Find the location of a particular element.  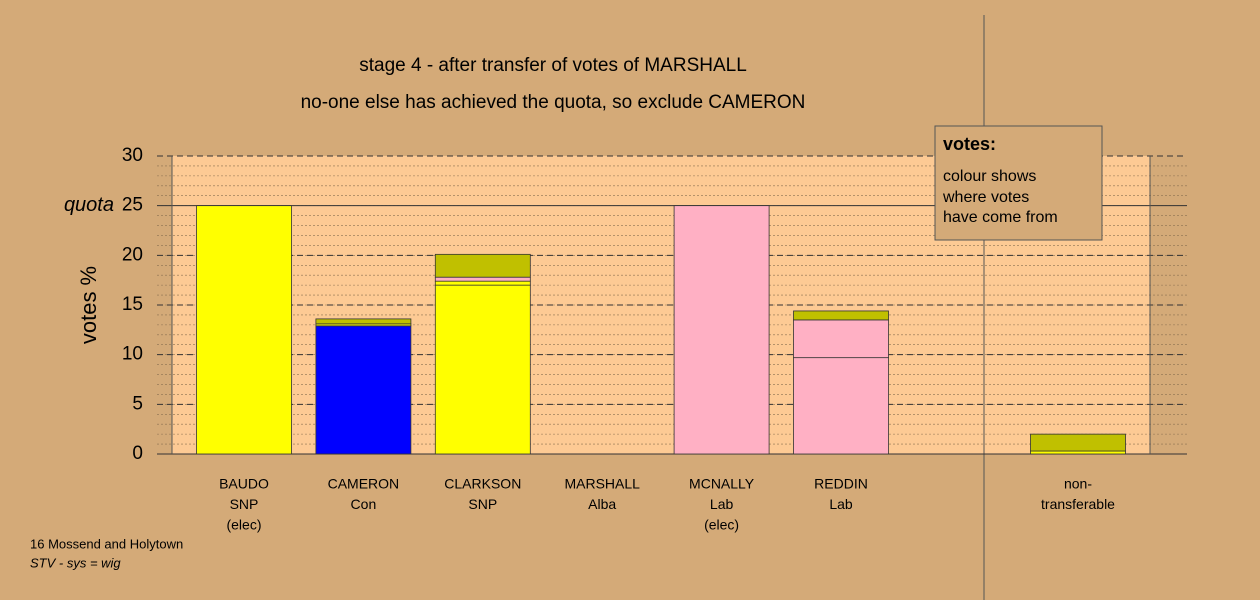

x-tick-label: non- is located at coordinates (1078, 484).